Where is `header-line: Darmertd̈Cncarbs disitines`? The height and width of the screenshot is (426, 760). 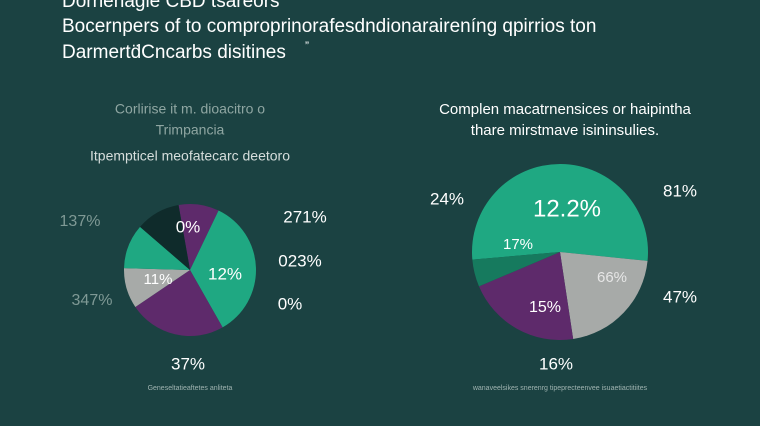
header-line: Darmertd̈Cncarbs disitines is located at coordinates (174, 52).